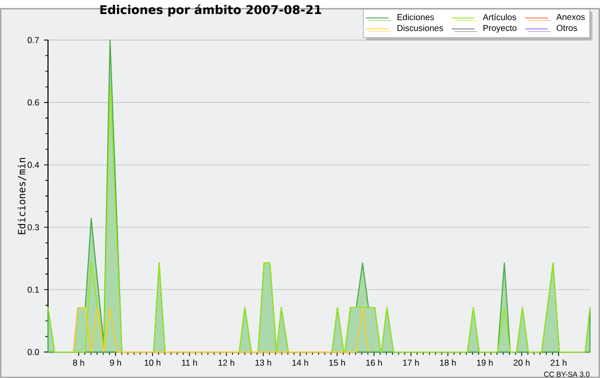  Describe the element at coordinates (34, 165) in the screenshot. I see `y-tick-label: 0.4` at that location.